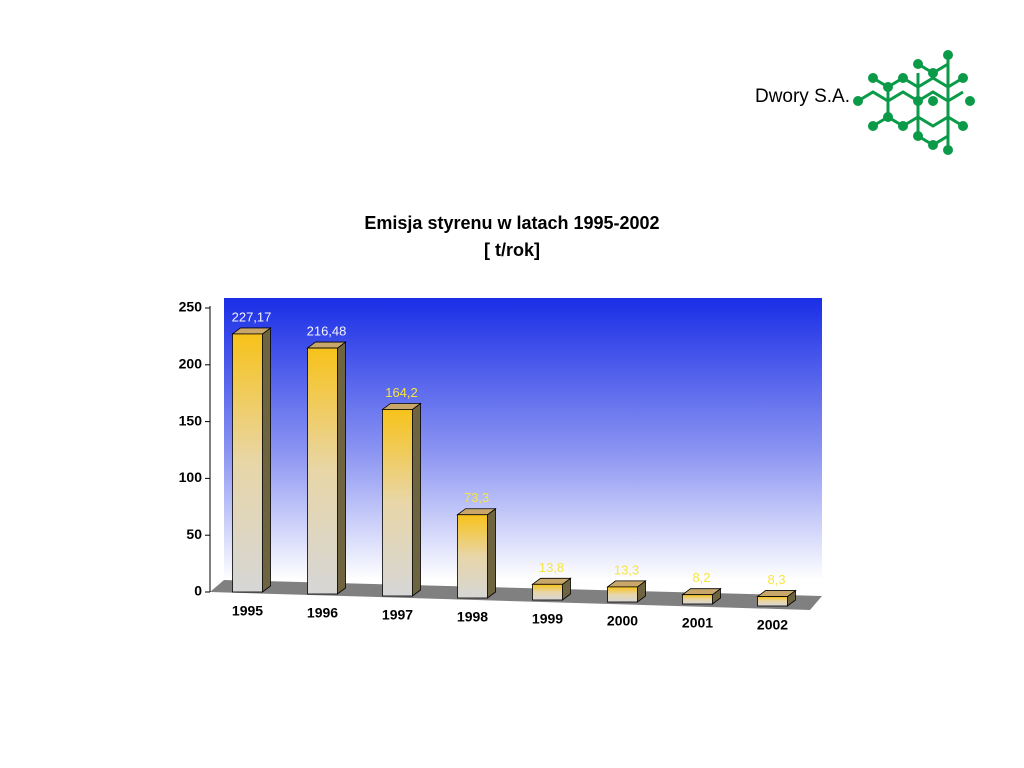 This screenshot has height=768, width=1024. I want to click on y-tick-label: 0, so click(198, 591).